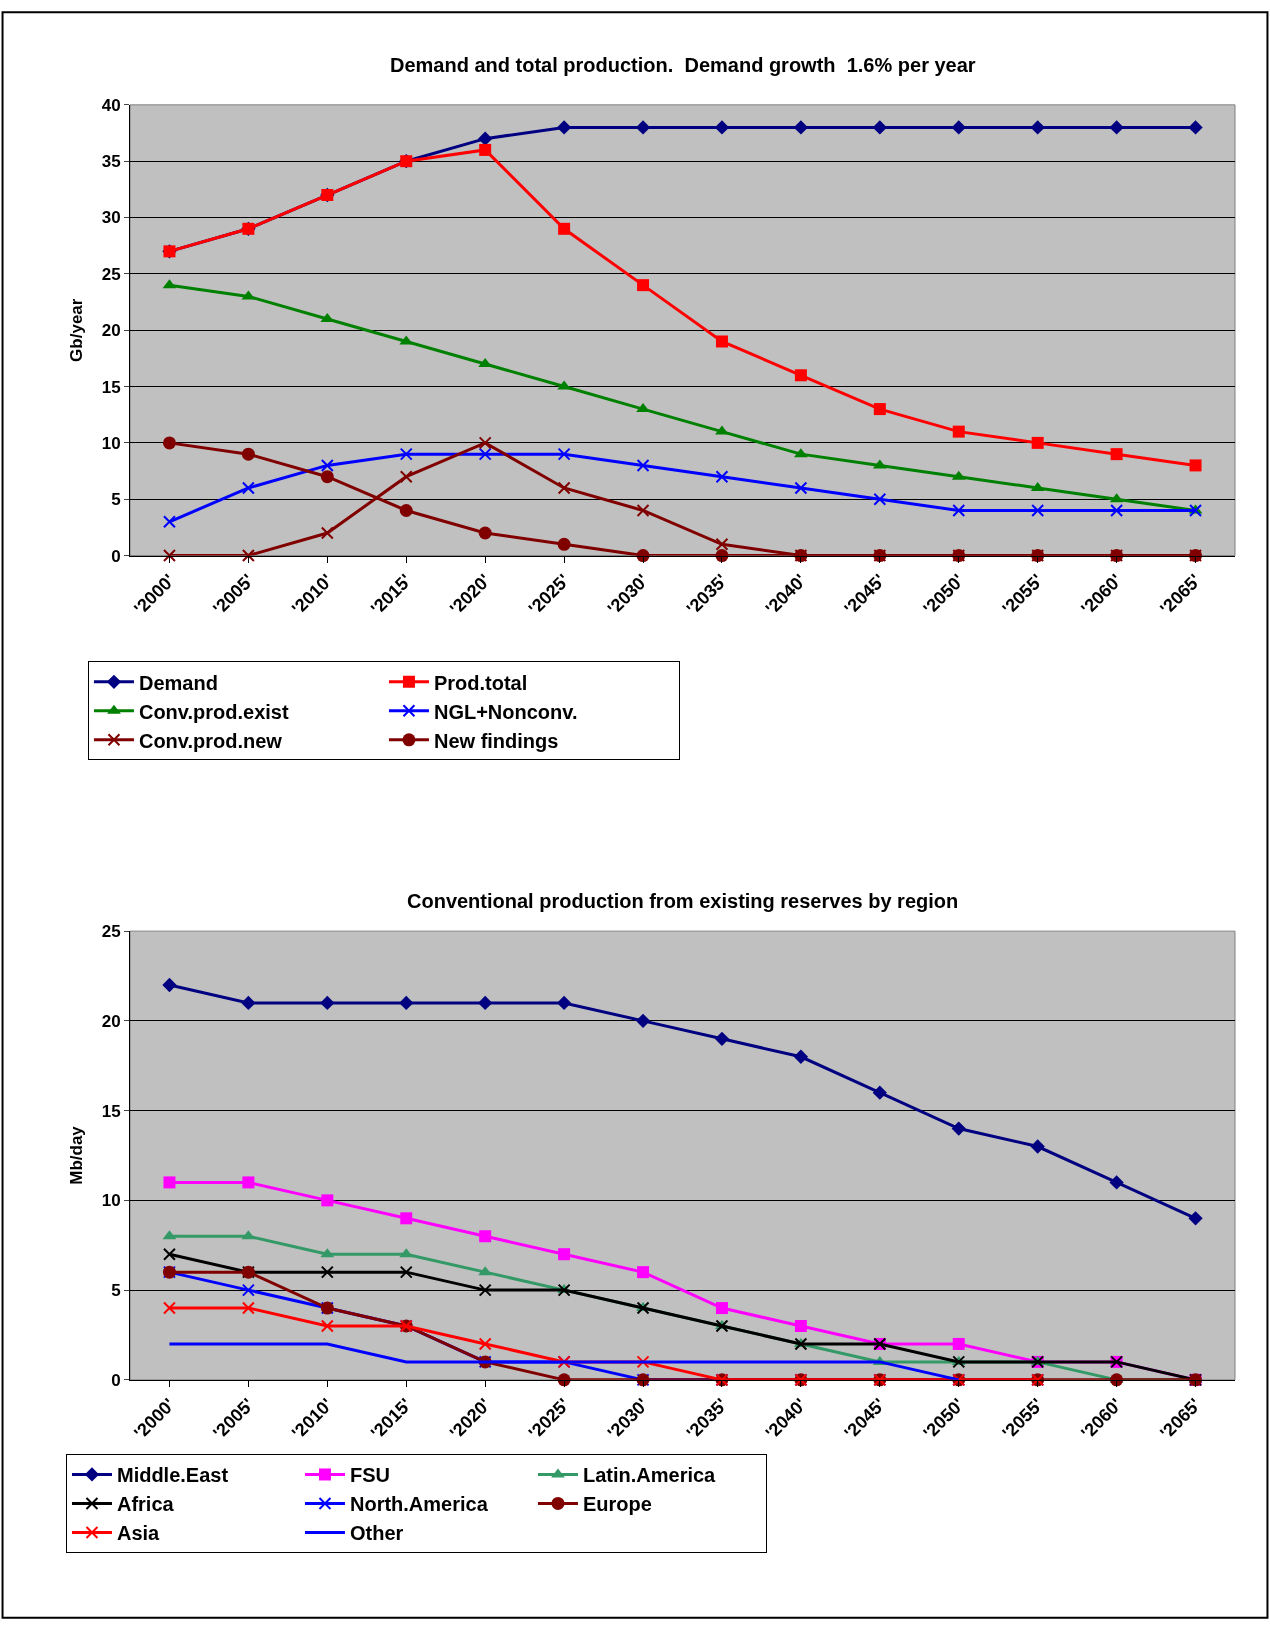  Describe the element at coordinates (77, 330) in the screenshot. I see `y-axis-title: Gb/year` at that location.